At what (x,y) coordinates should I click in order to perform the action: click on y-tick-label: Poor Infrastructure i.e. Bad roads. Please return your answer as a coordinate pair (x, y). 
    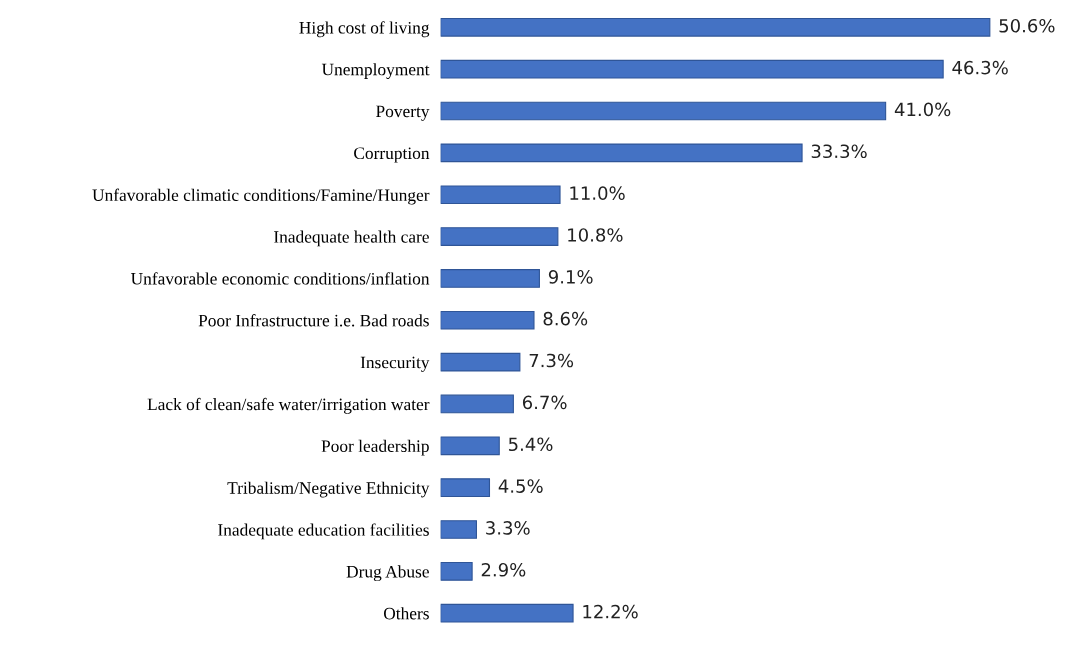
    Looking at the image, I should click on (313, 320).